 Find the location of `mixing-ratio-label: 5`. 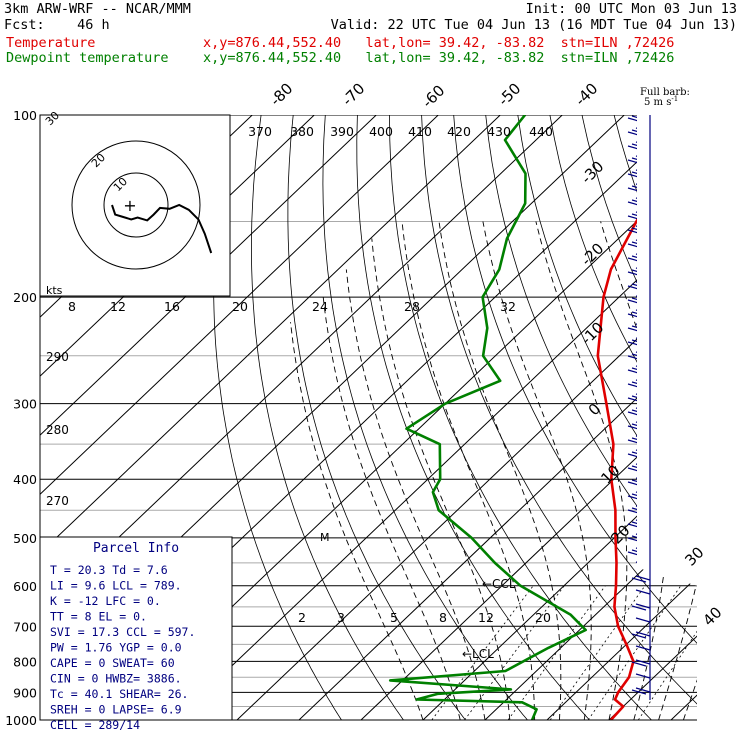

mixing-ratio-label: 5 is located at coordinates (394, 617).